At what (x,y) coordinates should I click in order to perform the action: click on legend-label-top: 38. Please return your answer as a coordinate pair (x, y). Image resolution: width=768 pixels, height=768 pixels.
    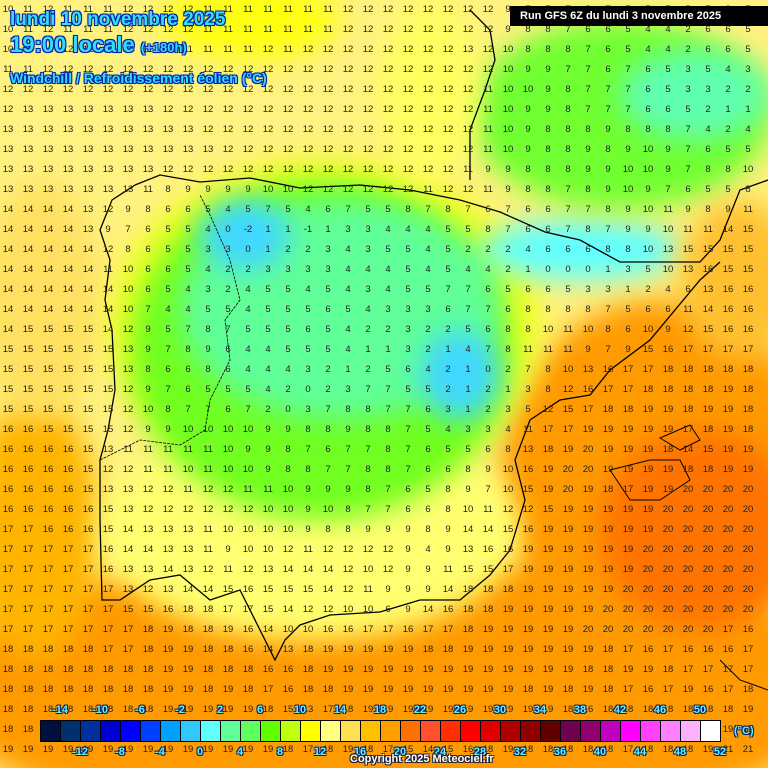
    Looking at the image, I should click on (580, 710).